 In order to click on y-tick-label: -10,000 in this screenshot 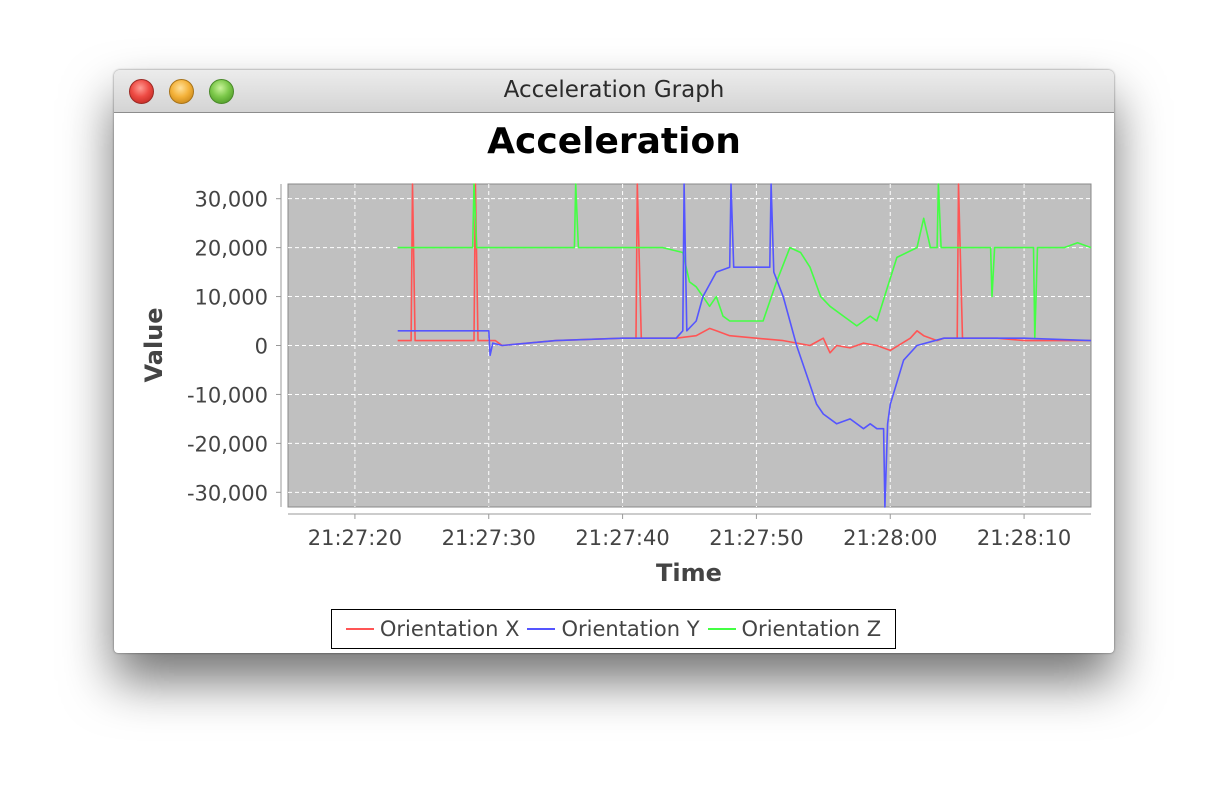, I will do `click(227, 395)`.